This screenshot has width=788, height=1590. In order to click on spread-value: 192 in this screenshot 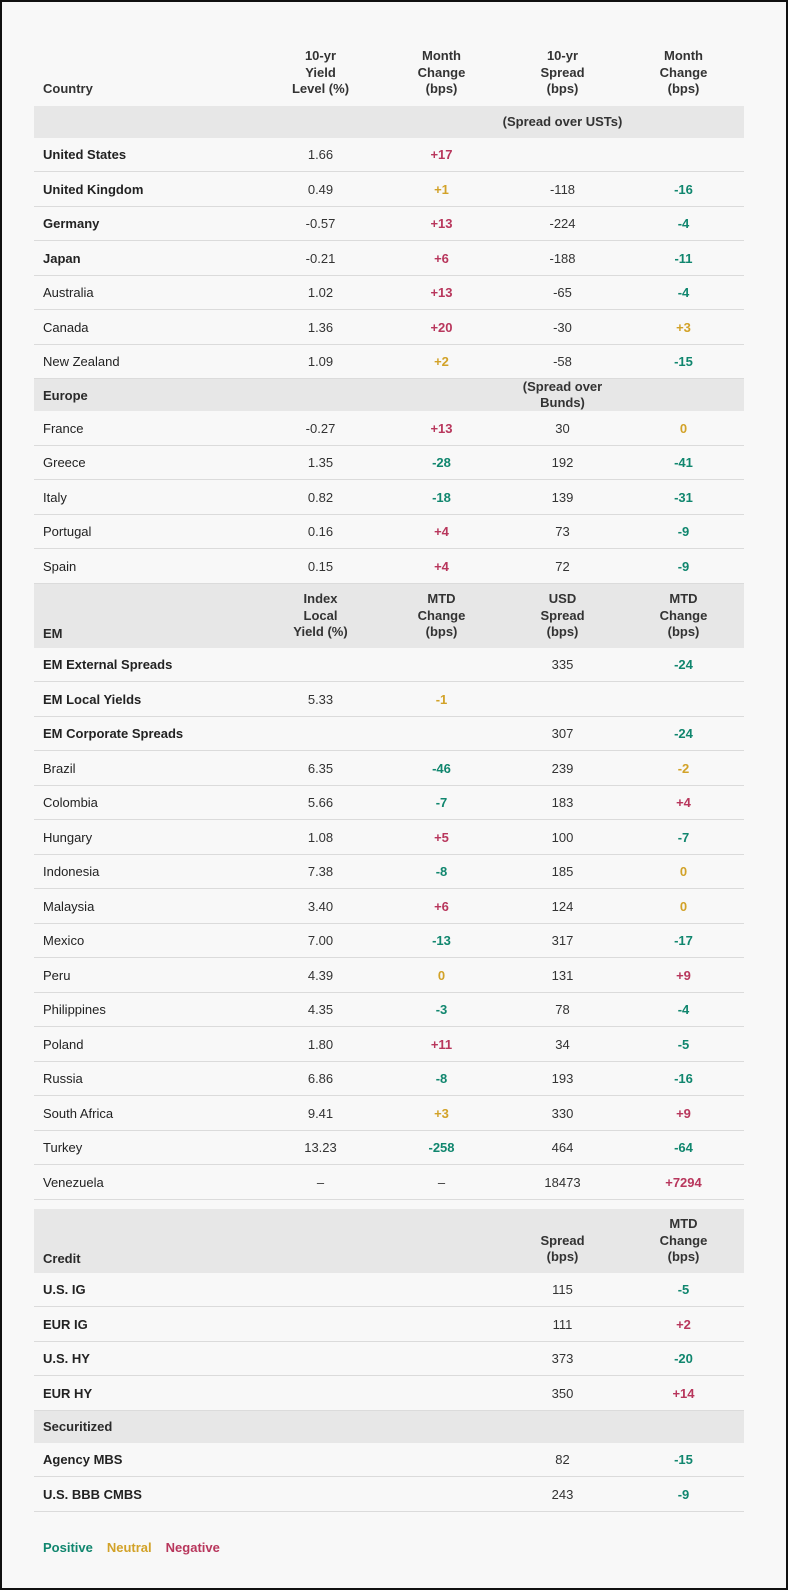, I will do `click(562, 463)`.